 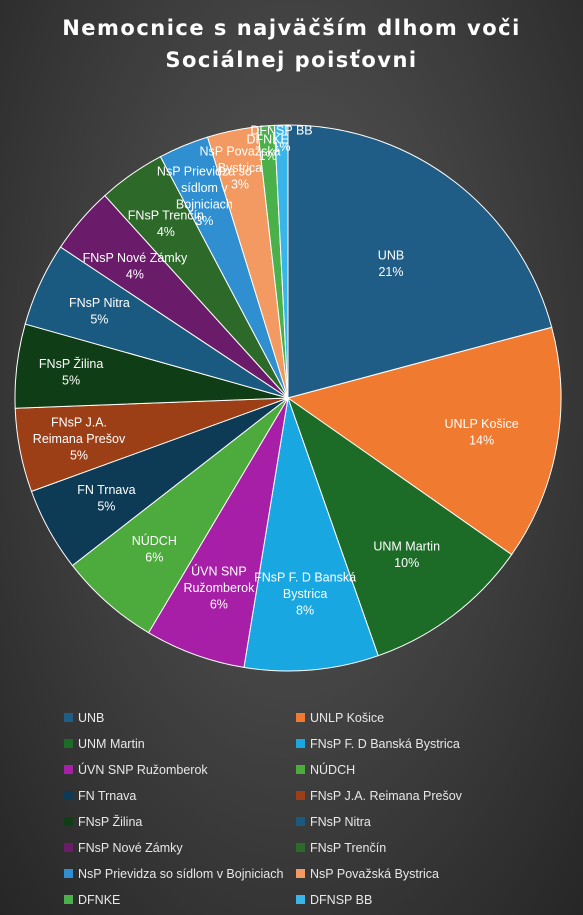 What do you see at coordinates (386, 795) in the screenshot?
I see `legend-label: FNsP J.A. Reimana Prešov` at bounding box center [386, 795].